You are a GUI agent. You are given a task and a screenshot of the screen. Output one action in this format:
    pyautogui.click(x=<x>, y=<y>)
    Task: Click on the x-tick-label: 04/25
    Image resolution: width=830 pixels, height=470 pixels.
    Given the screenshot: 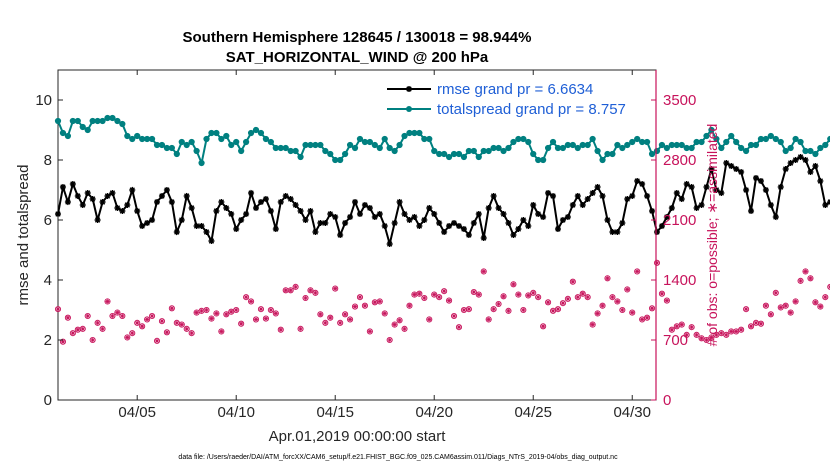 What is the action you would take?
    pyautogui.click(x=533, y=412)
    